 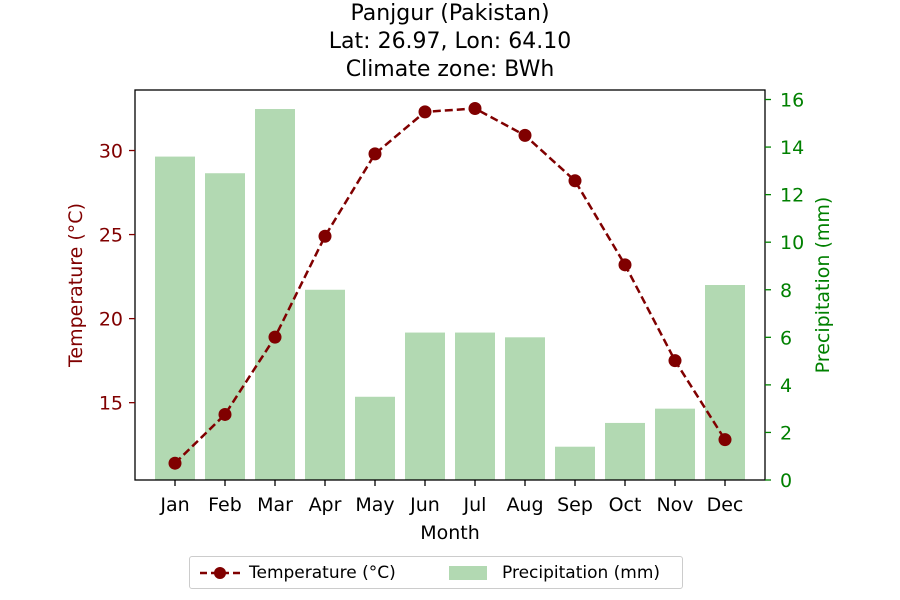 What do you see at coordinates (823, 285) in the screenshot?
I see `y-axis-right-label: Precipitation (mm)` at bounding box center [823, 285].